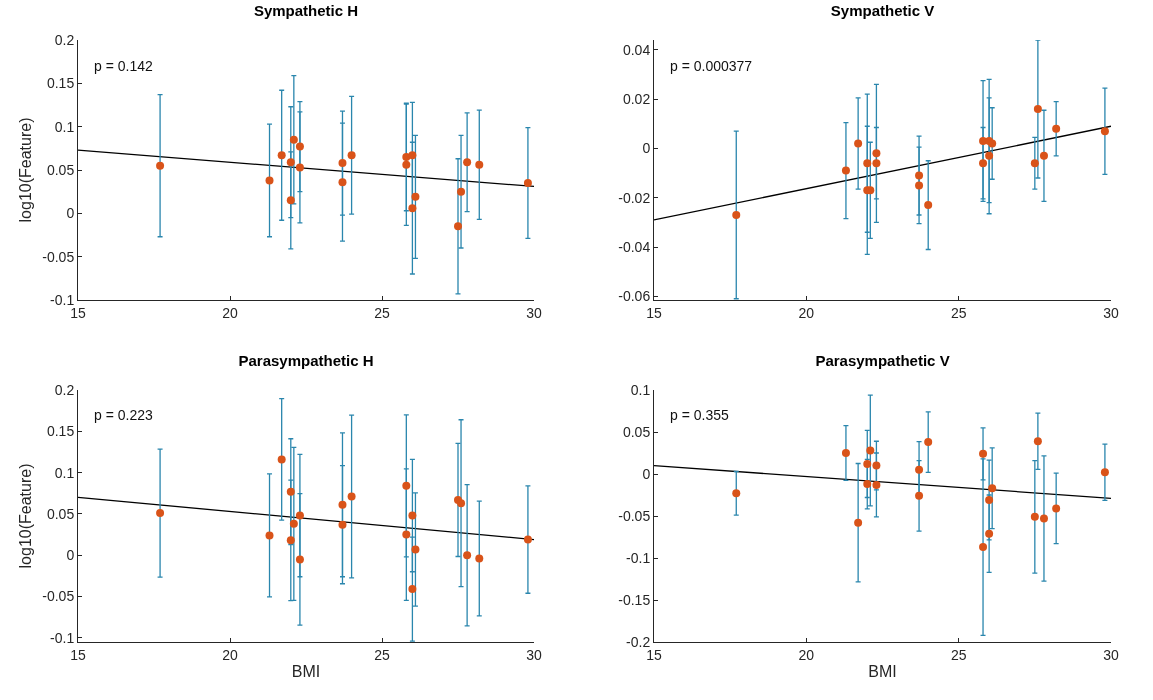  I want to click on y-tick-label: 0.2, so click(64, 39).